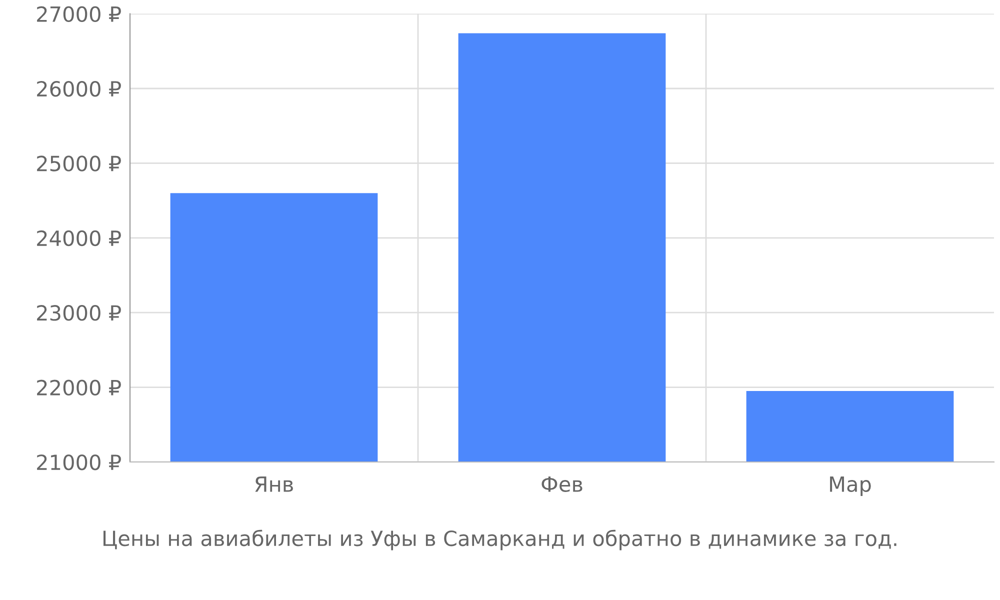 This screenshot has height=600, width=1000. Describe the element at coordinates (79, 164) in the screenshot. I see `y-tick-label: 25000 ₽` at that location.